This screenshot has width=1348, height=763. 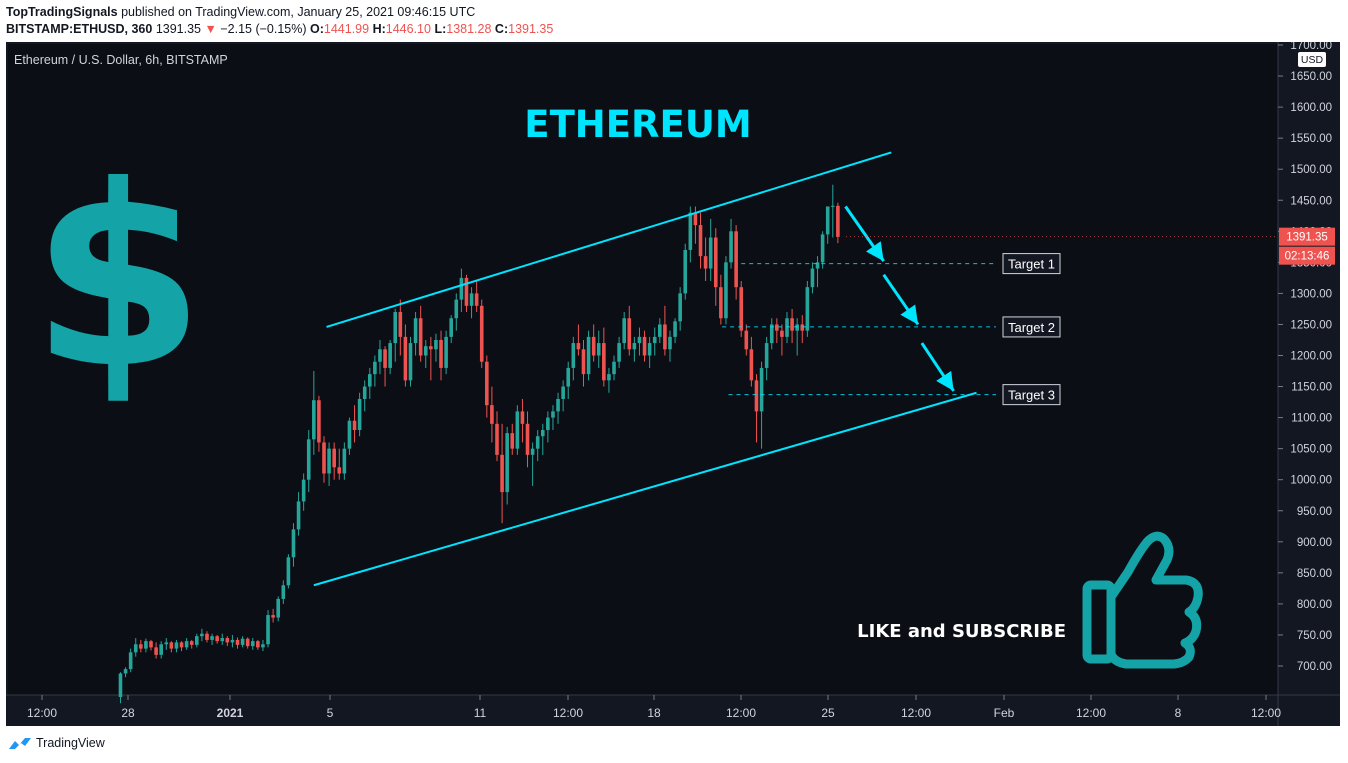 I want to click on time-tick-label: 5, so click(x=330, y=713).